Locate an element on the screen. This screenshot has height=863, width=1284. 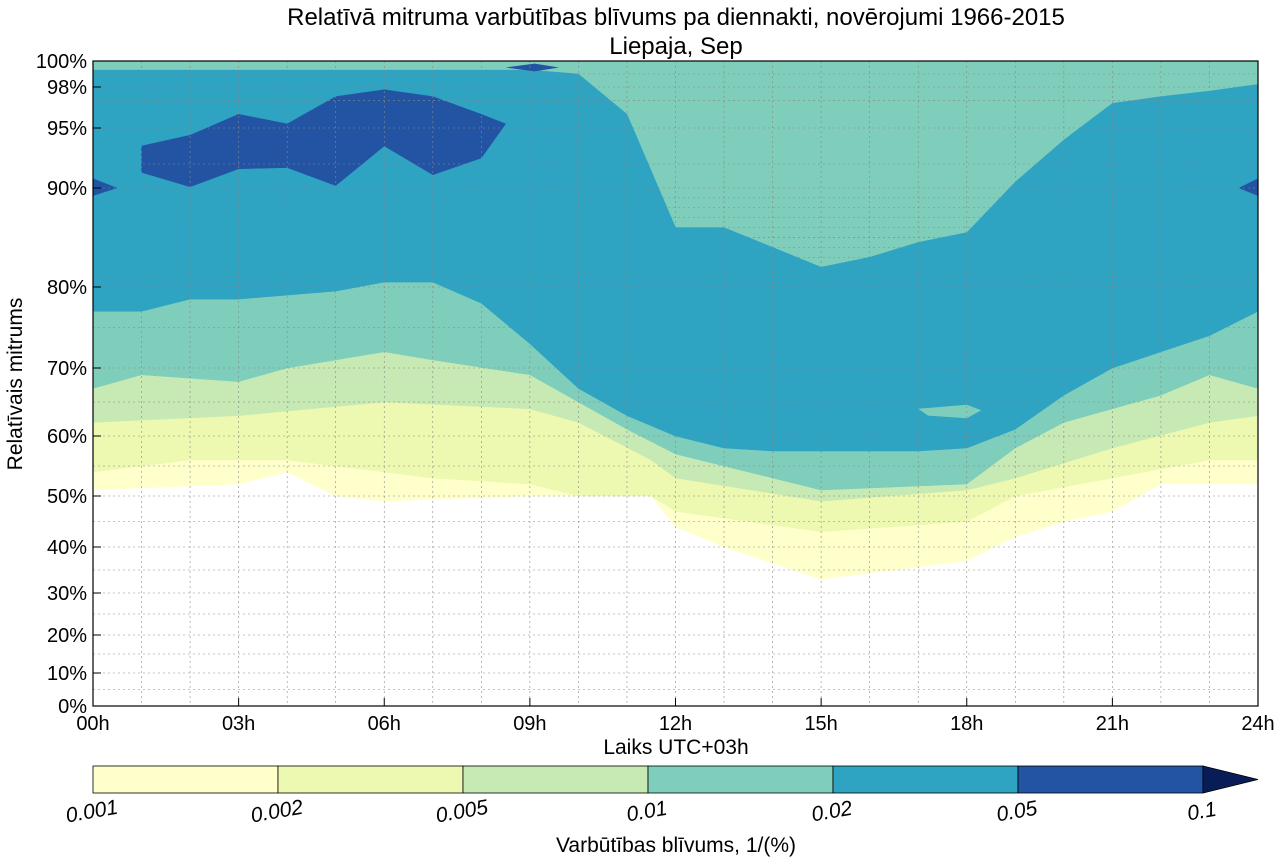
y-tick-label: 0% is located at coordinates (72, 707).